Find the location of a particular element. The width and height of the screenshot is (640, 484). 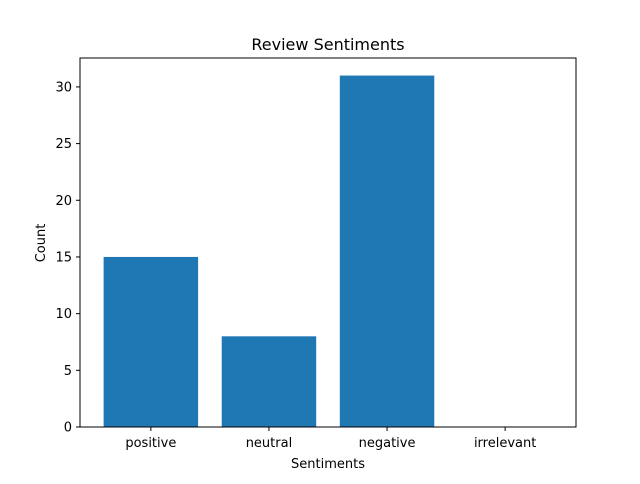

y-tick-label: 15 is located at coordinates (63, 257).